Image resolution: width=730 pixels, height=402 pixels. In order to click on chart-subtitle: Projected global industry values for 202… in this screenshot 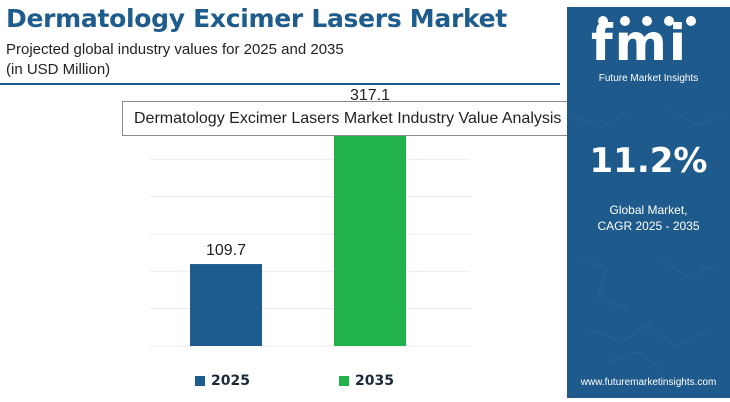, I will do `click(175, 49)`.